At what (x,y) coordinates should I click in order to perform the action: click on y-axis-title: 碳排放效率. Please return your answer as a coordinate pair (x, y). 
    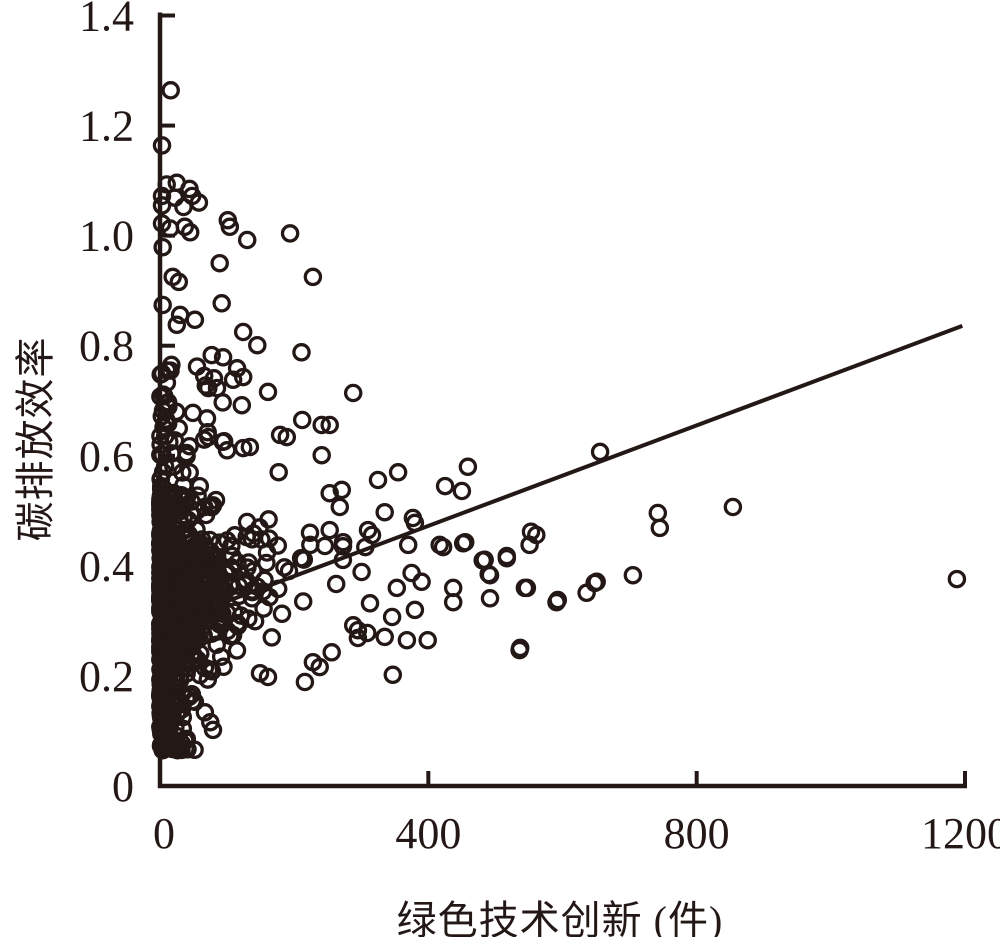
    Looking at the image, I should click on (35, 439).